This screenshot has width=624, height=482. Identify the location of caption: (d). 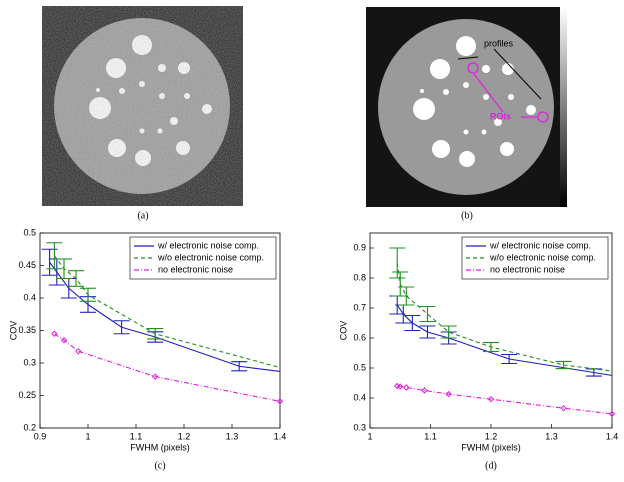
(491, 465).